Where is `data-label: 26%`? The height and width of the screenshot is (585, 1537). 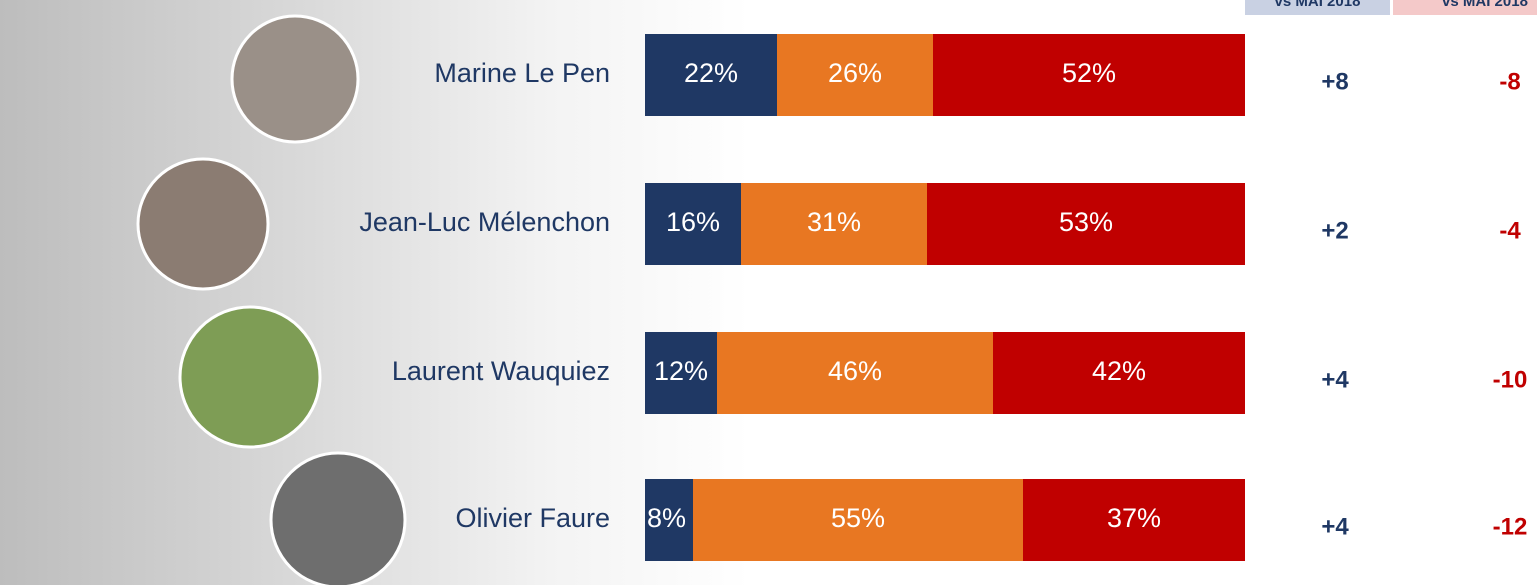 data-label: 26% is located at coordinates (855, 73).